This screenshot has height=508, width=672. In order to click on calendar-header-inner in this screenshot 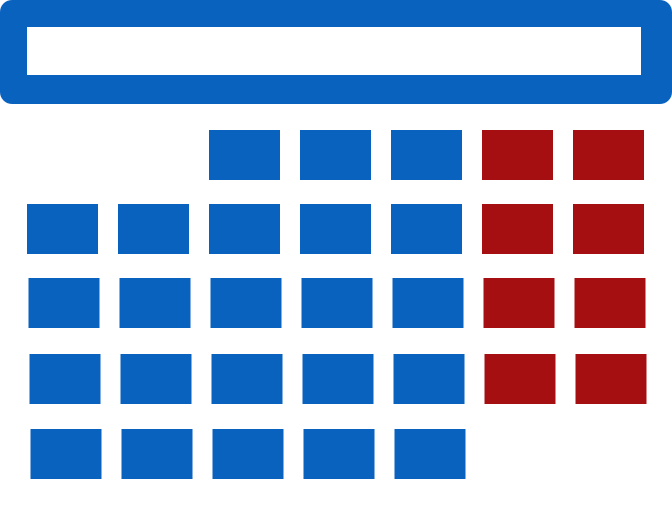, I will do `click(334, 51)`.